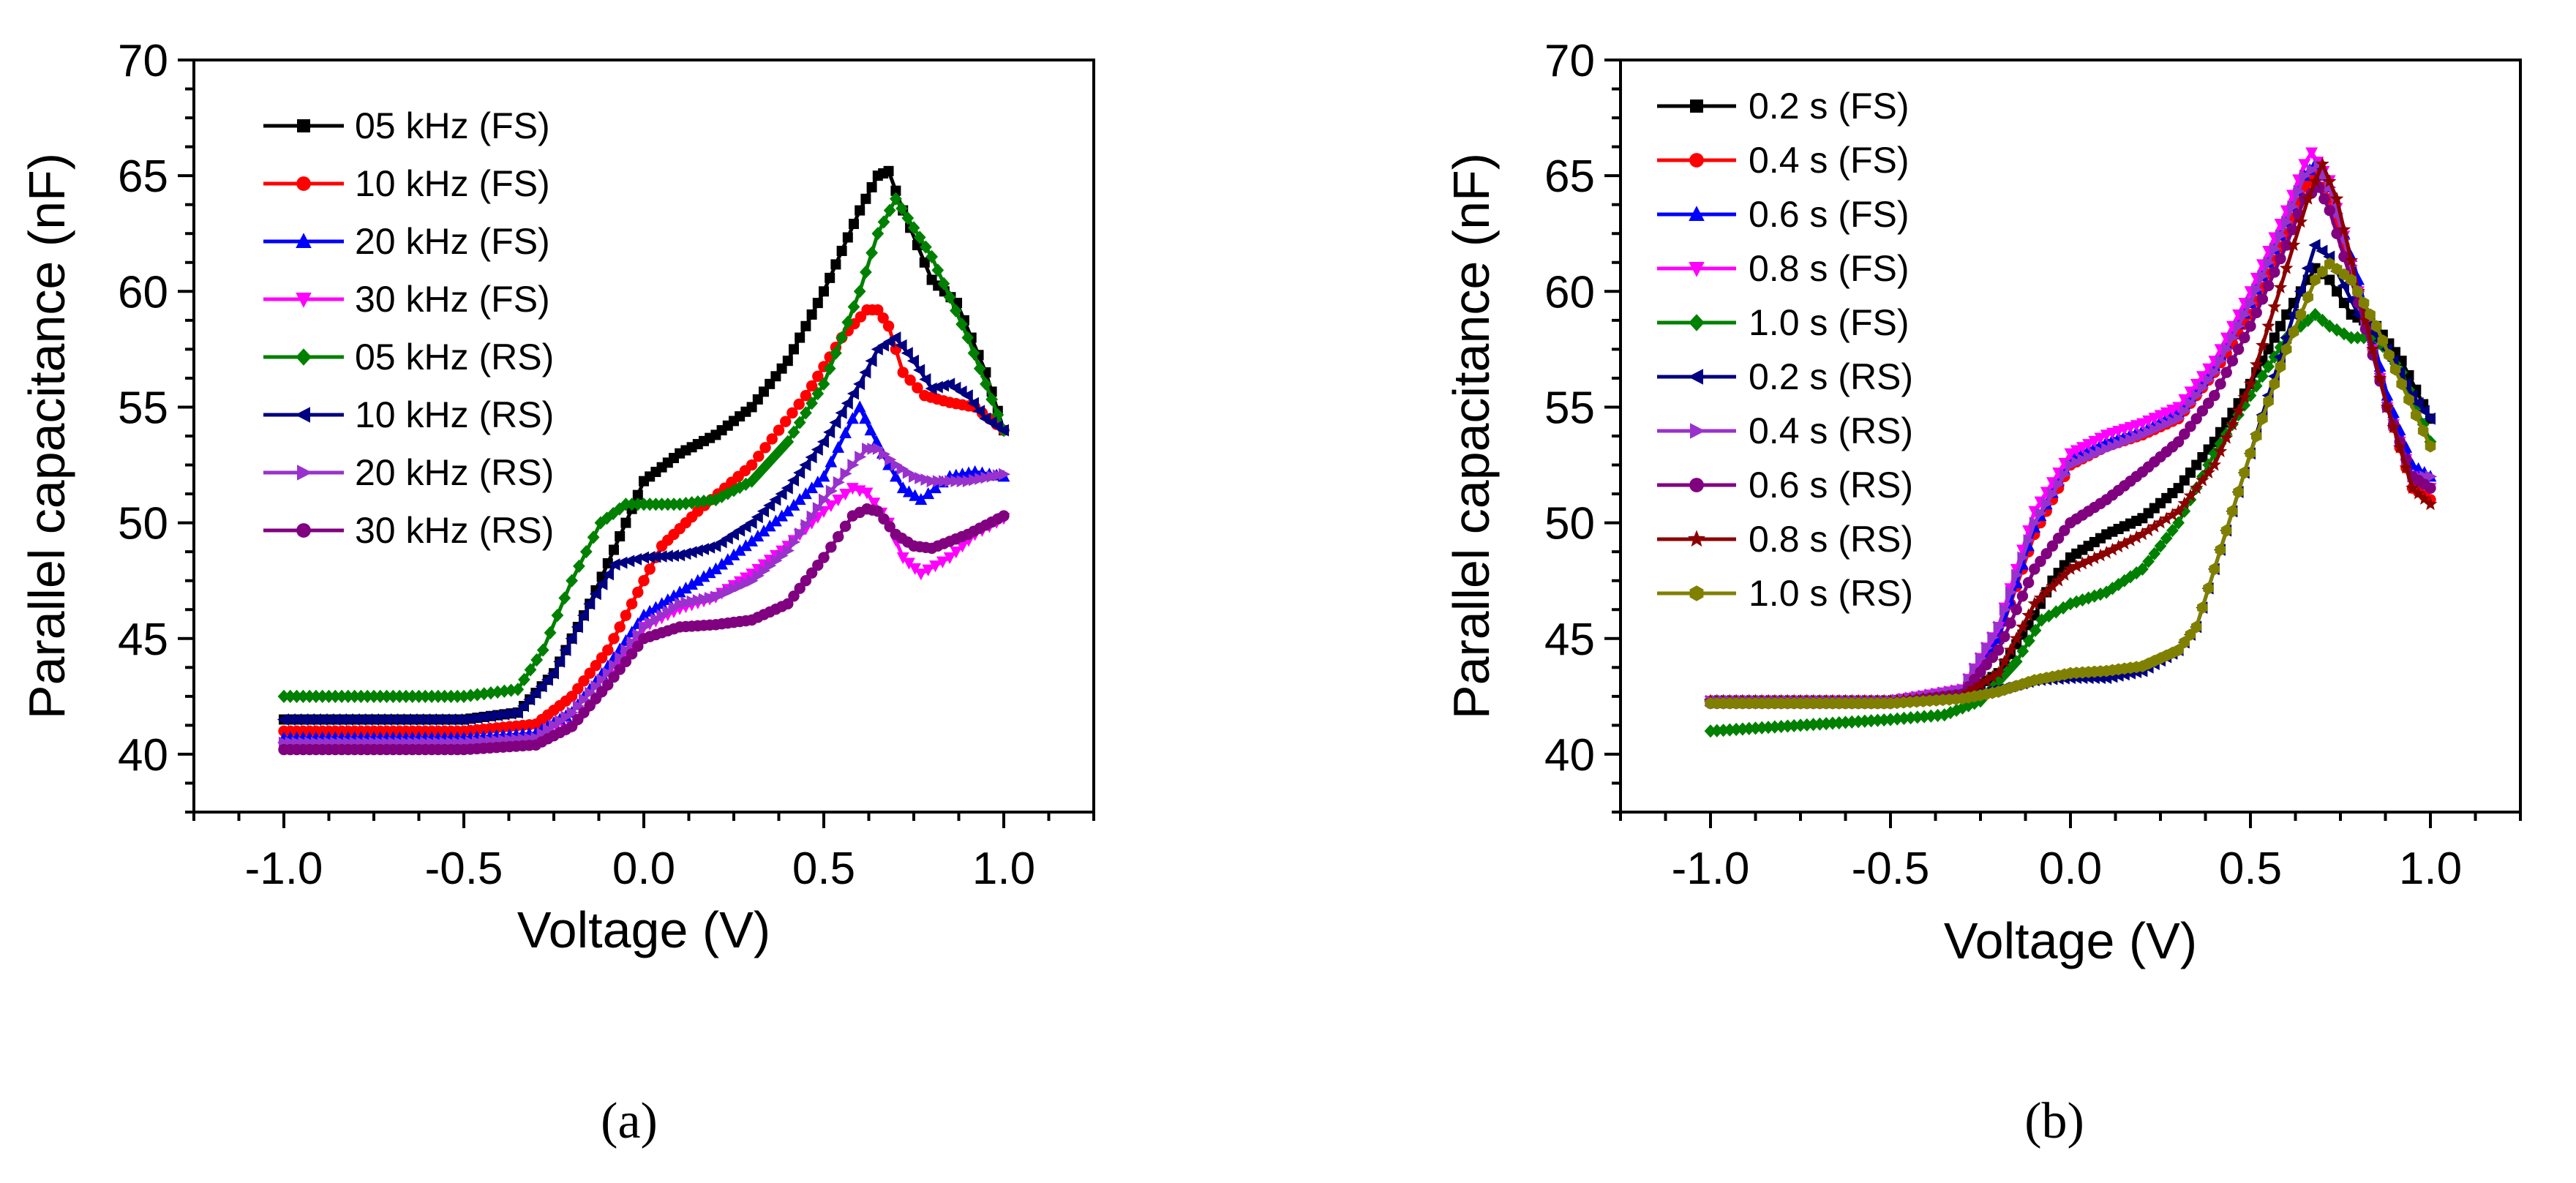  What do you see at coordinates (823, 869) in the screenshot?
I see `x-tick-label: 0.5` at bounding box center [823, 869].